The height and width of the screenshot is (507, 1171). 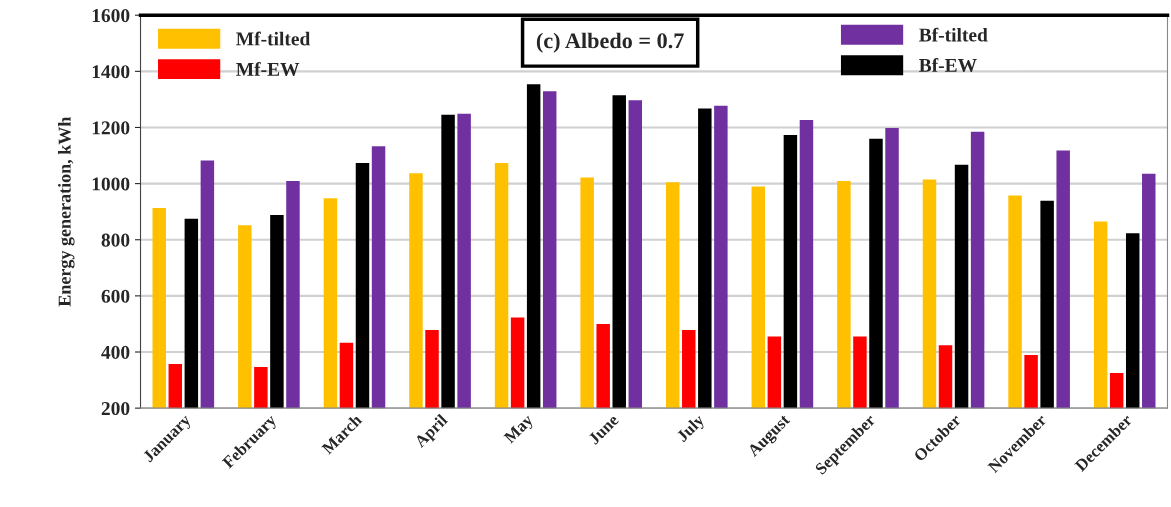 I want to click on y-axis-title: Energy generation, kWh, so click(x=66, y=211).